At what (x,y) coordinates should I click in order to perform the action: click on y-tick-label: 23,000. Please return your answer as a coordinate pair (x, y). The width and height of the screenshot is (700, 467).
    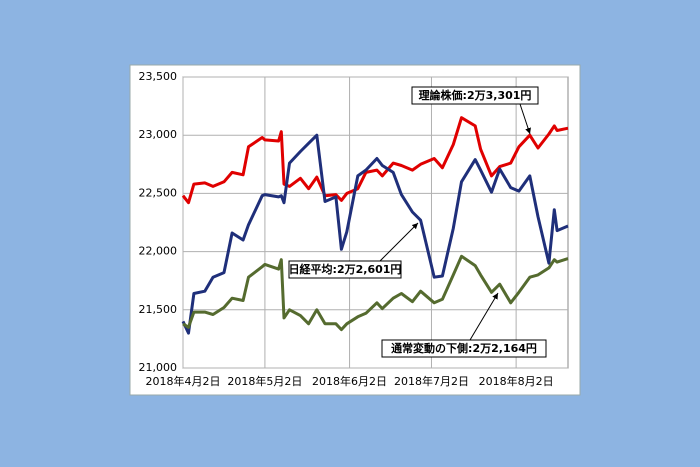
    Looking at the image, I should click on (158, 134).